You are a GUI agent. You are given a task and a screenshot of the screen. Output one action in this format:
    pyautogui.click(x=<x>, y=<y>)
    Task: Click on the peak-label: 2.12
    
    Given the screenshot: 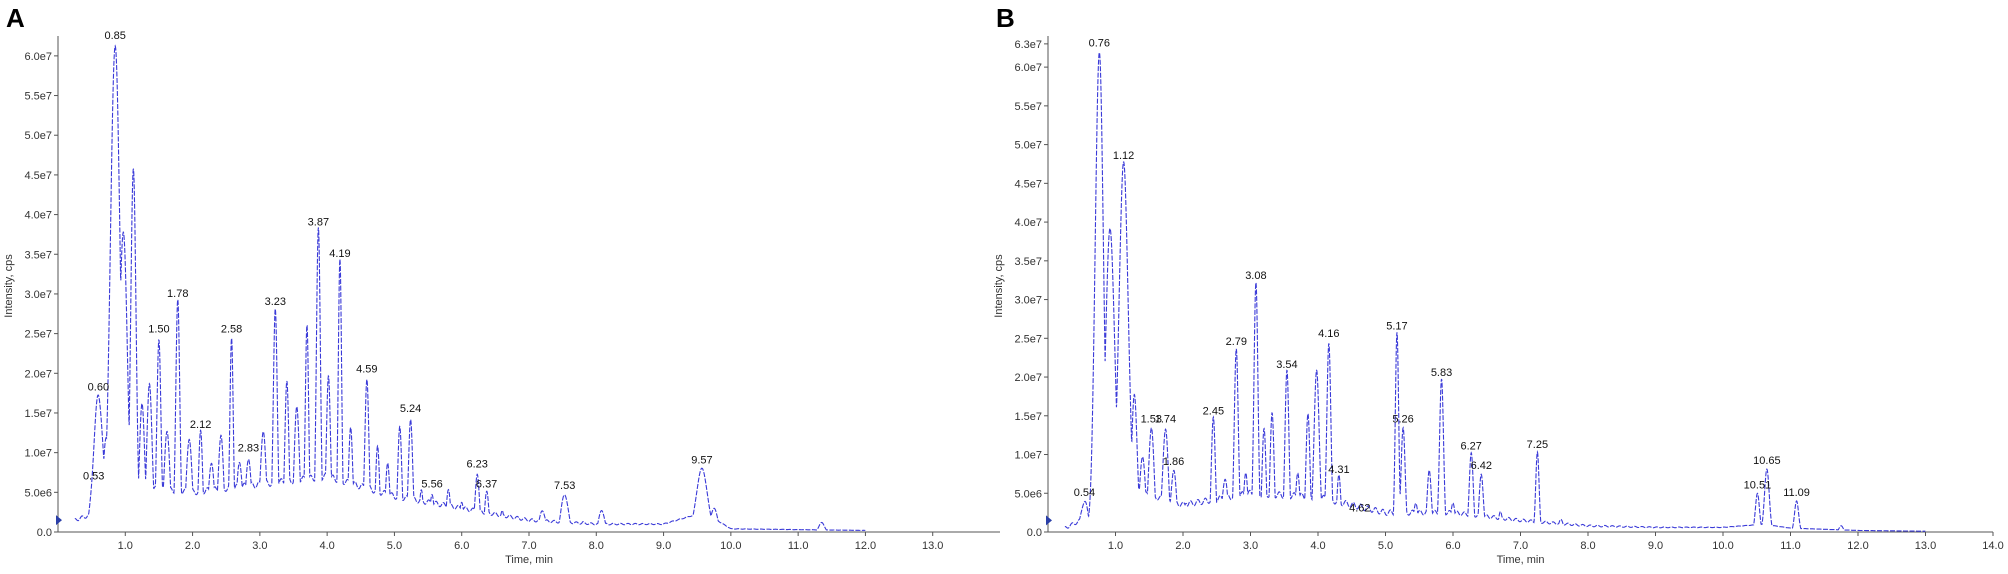 What is the action you would take?
    pyautogui.click(x=200, y=425)
    